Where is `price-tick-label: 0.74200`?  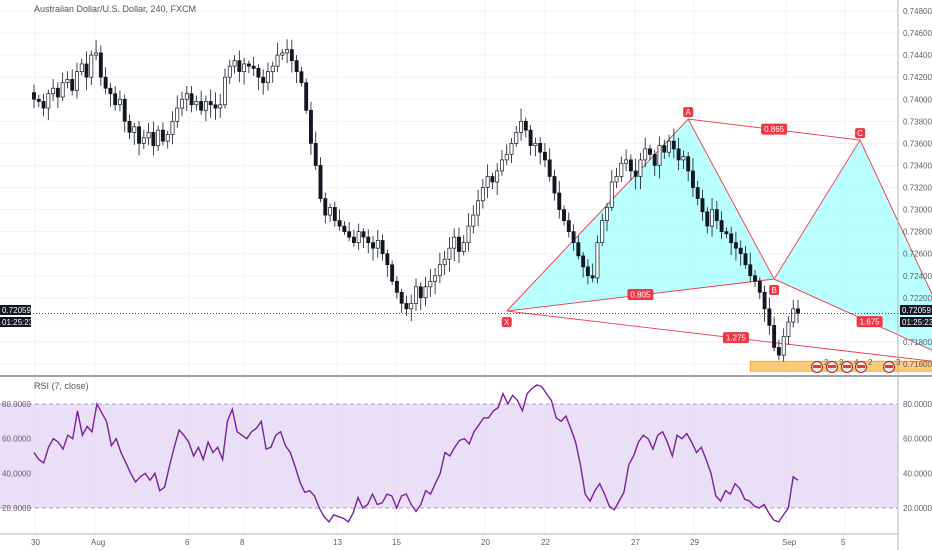 price-tick-label: 0.74200 is located at coordinates (917, 77).